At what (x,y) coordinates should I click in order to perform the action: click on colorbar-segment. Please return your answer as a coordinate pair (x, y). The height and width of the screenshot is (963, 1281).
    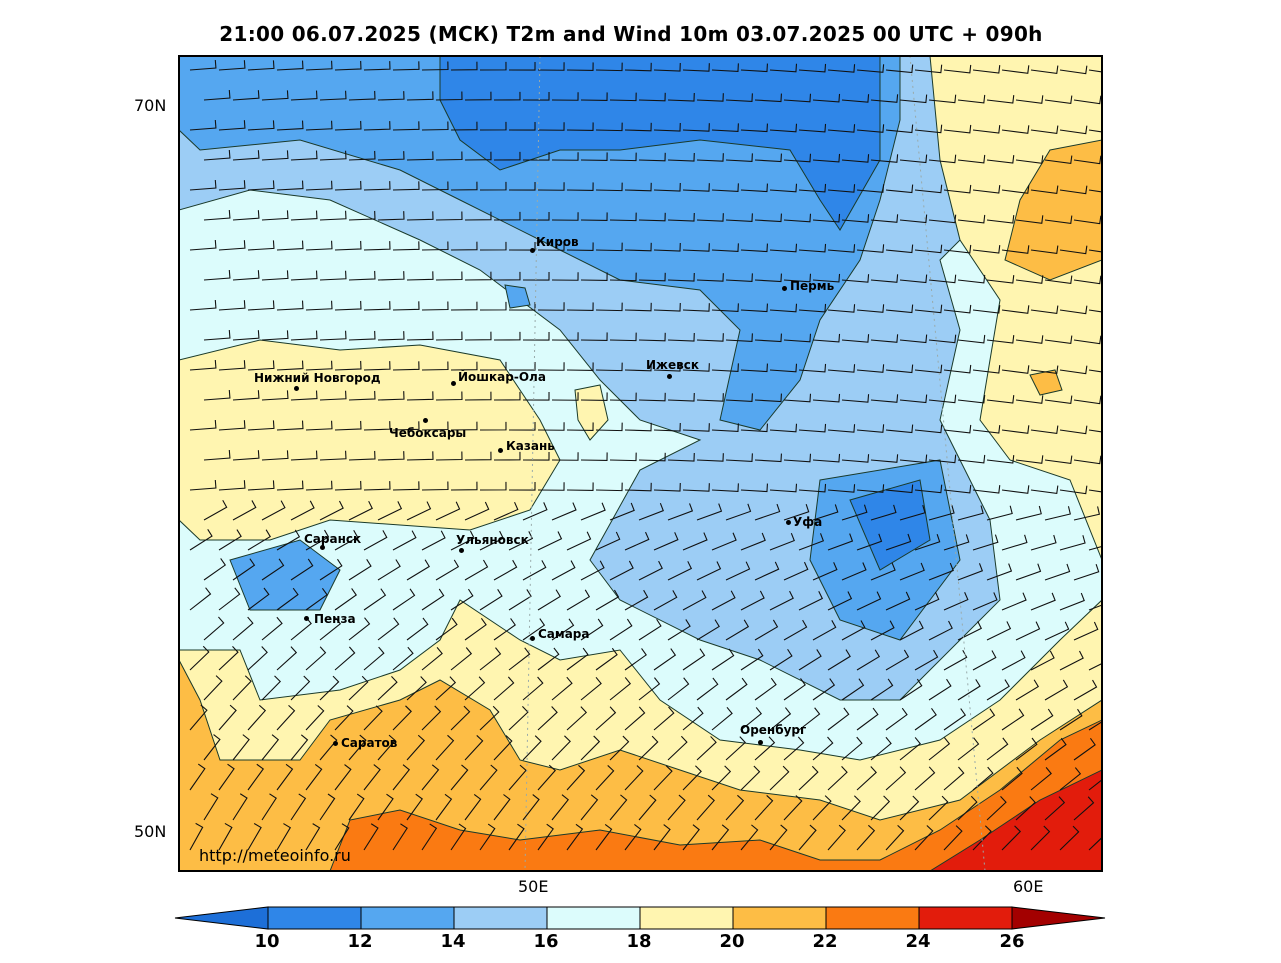
    Looking at the image, I should click on (314, 918).